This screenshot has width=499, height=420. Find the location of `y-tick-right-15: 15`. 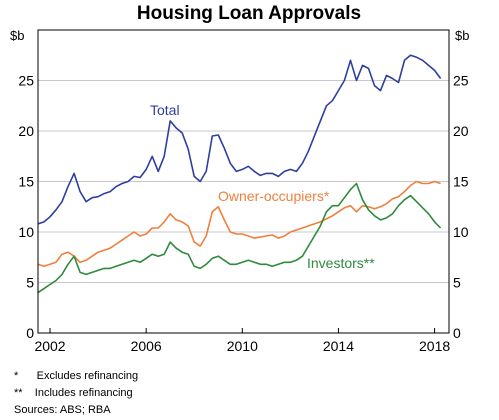

y-tick-right-15: 15 is located at coordinates (461, 182).